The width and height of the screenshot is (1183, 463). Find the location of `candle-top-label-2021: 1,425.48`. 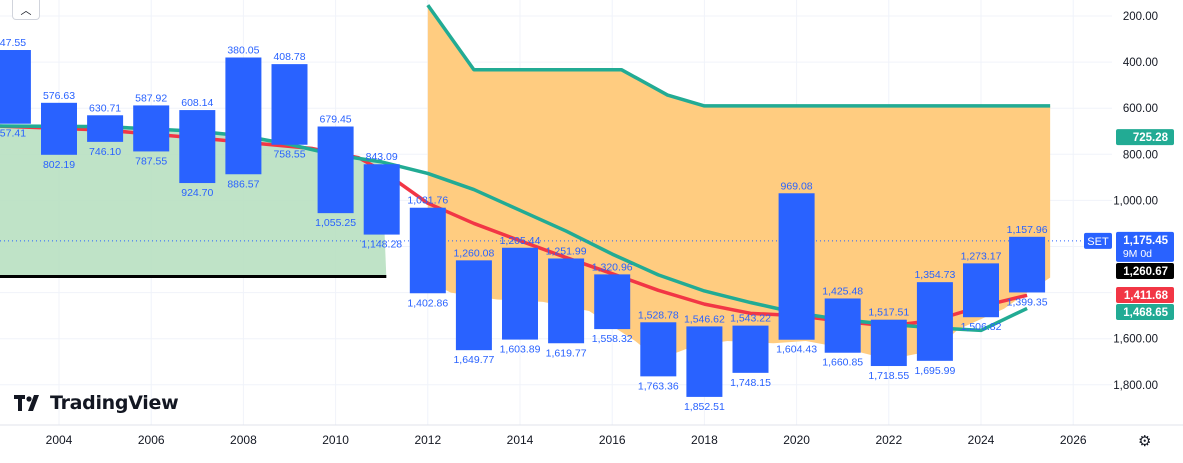

candle-top-label-2021: 1,425.48 is located at coordinates (842, 291).